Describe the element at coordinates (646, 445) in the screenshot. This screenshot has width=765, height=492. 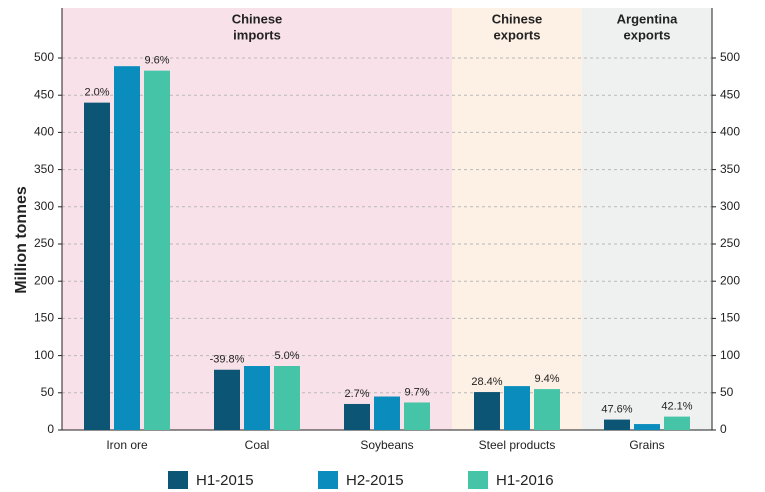
I see `x-tick-label: Grains` at that location.